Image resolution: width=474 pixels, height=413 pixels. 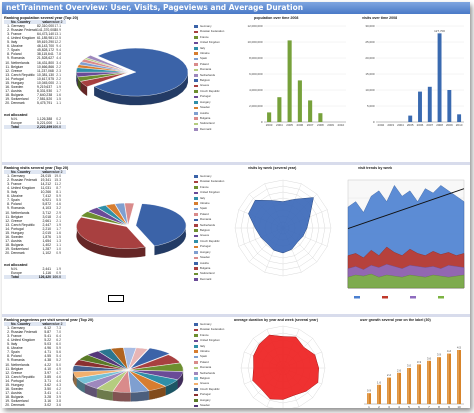 What do you see at coordinates (35, 233) in the screenshot?
I see `table-row: 15. Hungary 2,015 1.6` at bounding box center [35, 233].